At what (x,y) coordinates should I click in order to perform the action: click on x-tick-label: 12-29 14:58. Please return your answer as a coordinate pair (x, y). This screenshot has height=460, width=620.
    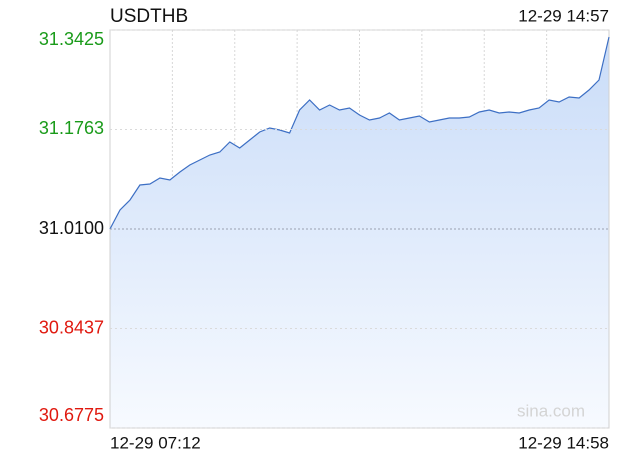
    Looking at the image, I should click on (563, 442).